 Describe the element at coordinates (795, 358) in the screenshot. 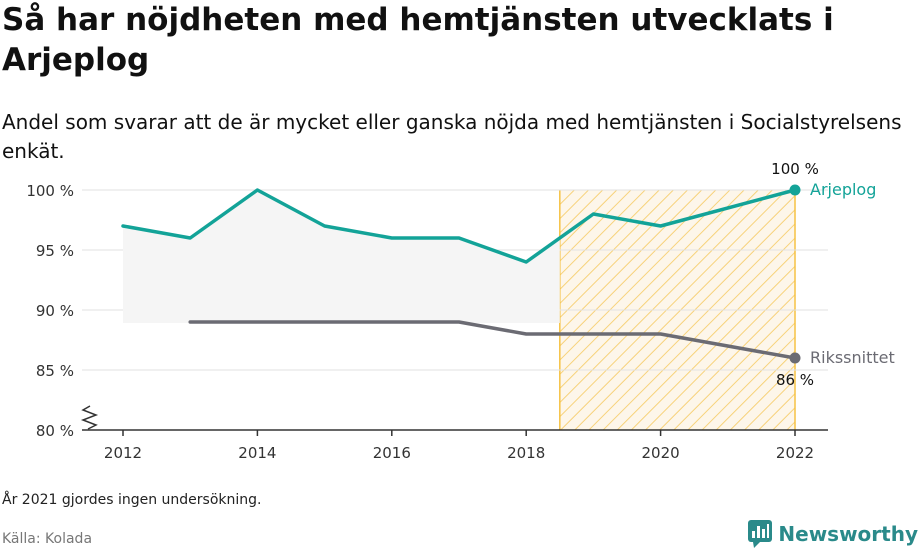

I see `series-endpoint-rikssnittet` at that location.